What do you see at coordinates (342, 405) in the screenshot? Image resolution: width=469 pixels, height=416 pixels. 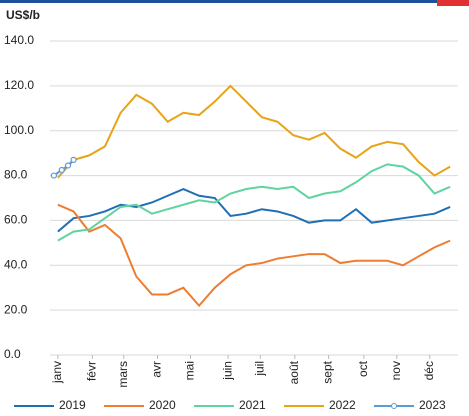 I see `legend-label: 2022` at bounding box center [342, 405].